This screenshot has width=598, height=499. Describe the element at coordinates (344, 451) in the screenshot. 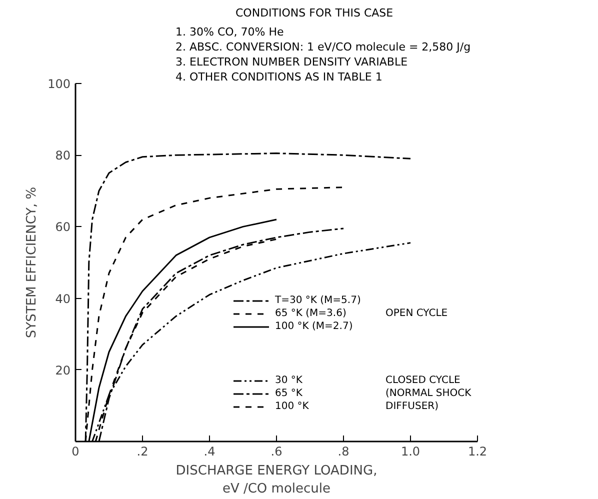

I see `x-tick-label: .8` at that location.